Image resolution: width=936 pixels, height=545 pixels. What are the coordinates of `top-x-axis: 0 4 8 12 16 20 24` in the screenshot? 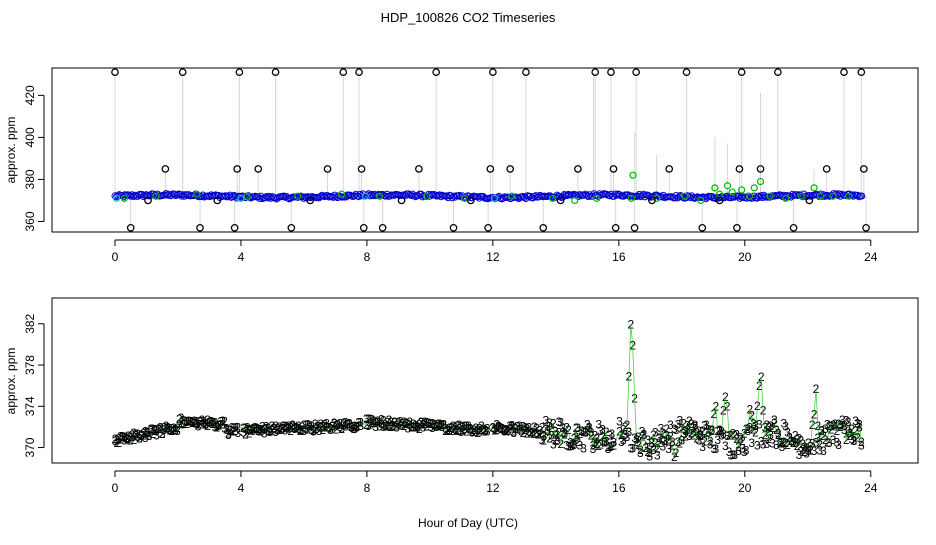 It's located at (495, 251).